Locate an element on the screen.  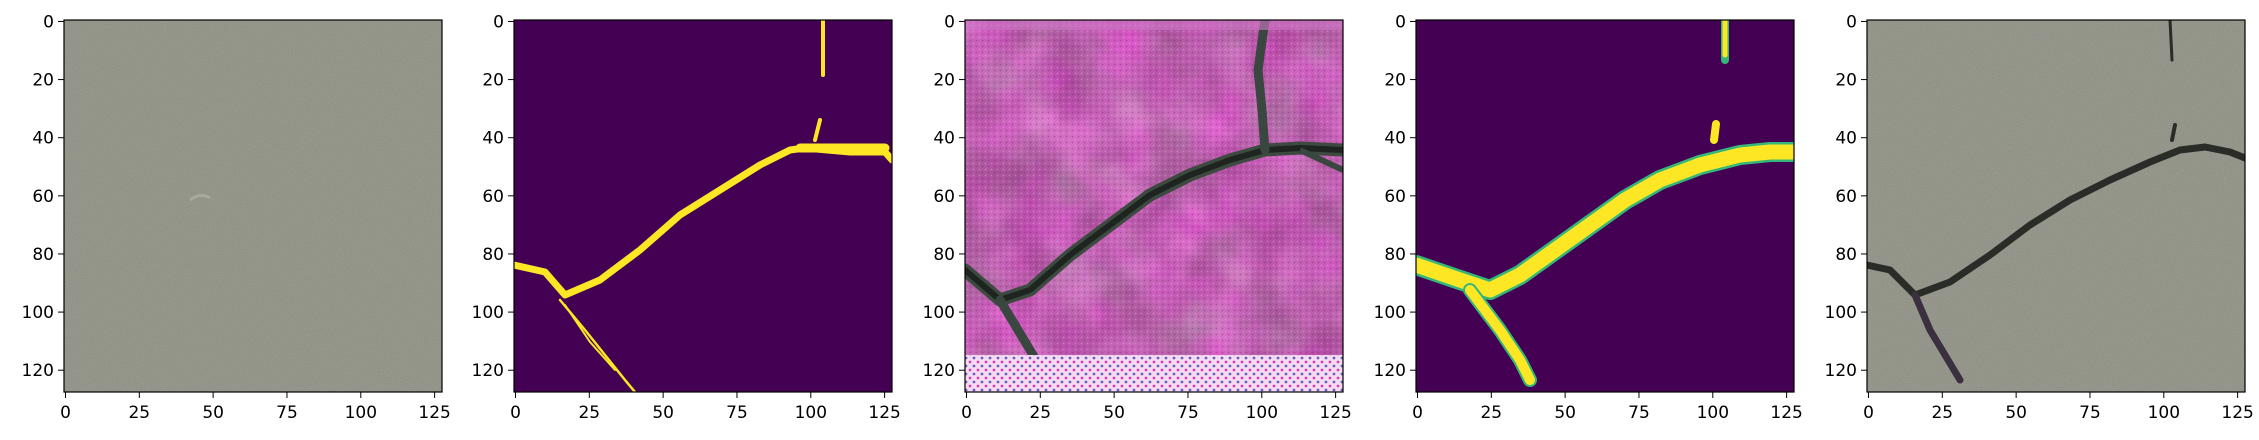
bottom-artifact-band is located at coordinates (1154, 373).